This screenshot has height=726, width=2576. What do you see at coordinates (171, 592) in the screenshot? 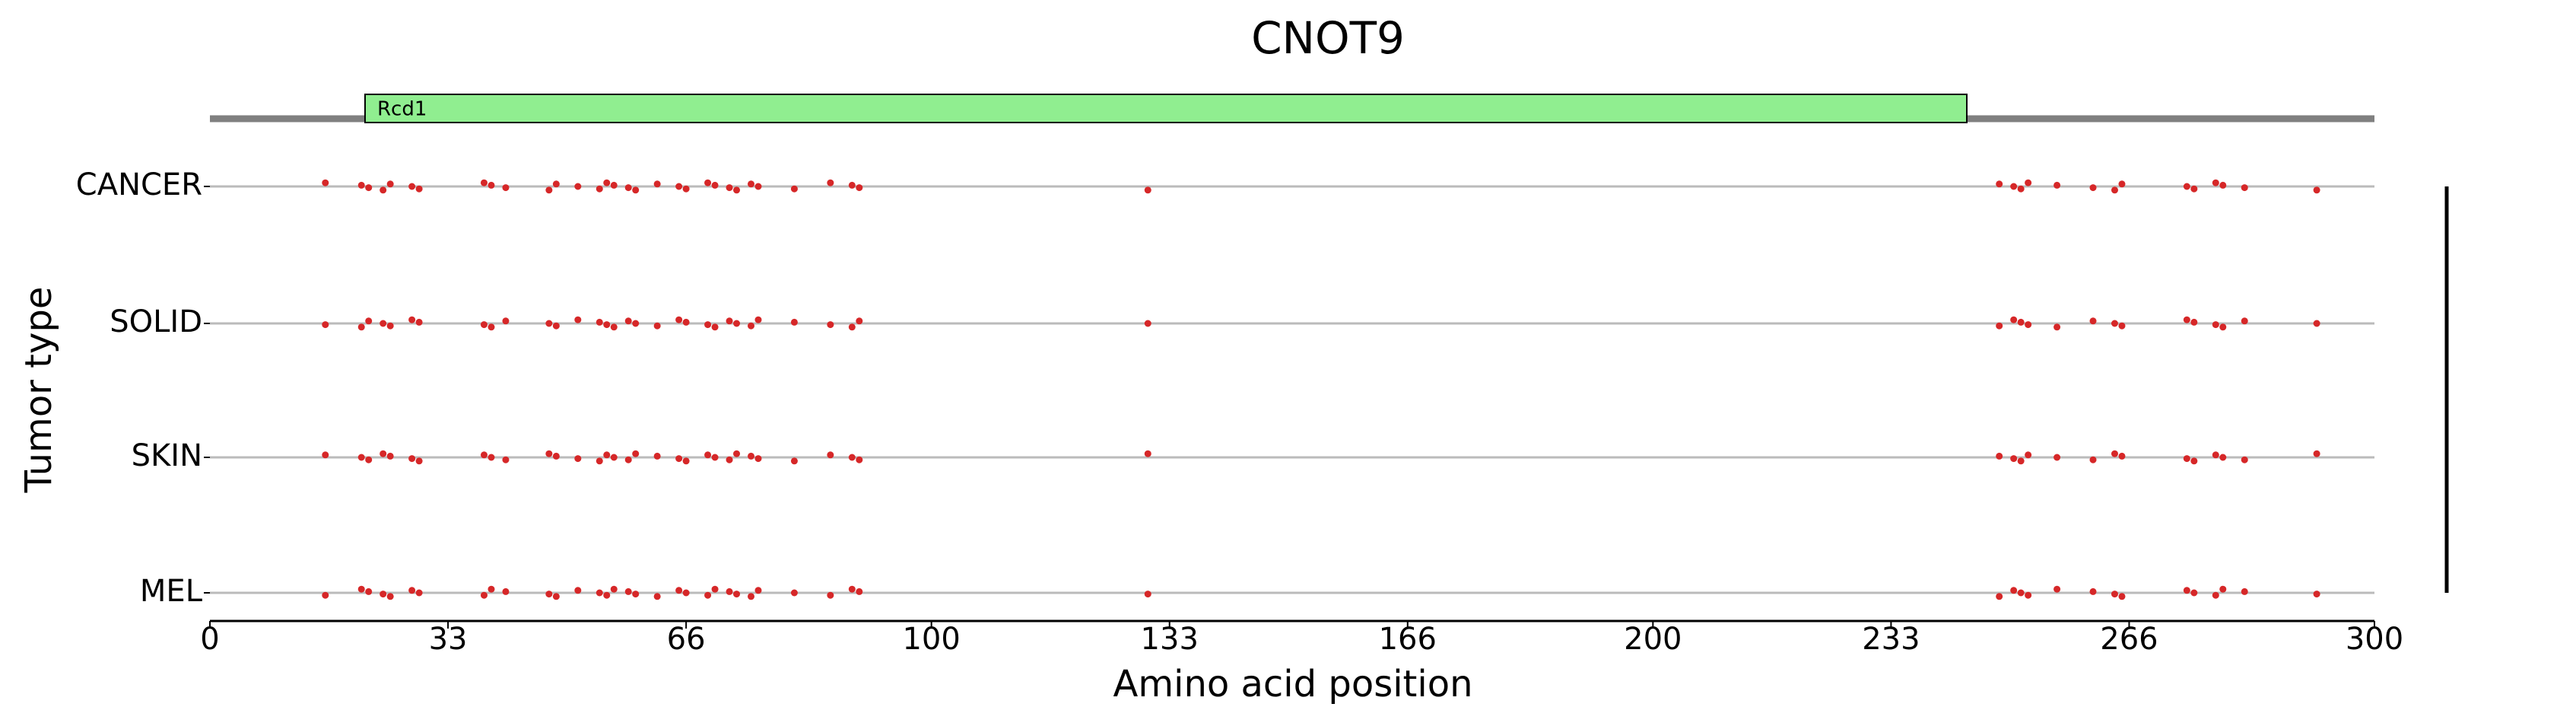
I see `y-tick-label: MEL` at bounding box center [171, 592].